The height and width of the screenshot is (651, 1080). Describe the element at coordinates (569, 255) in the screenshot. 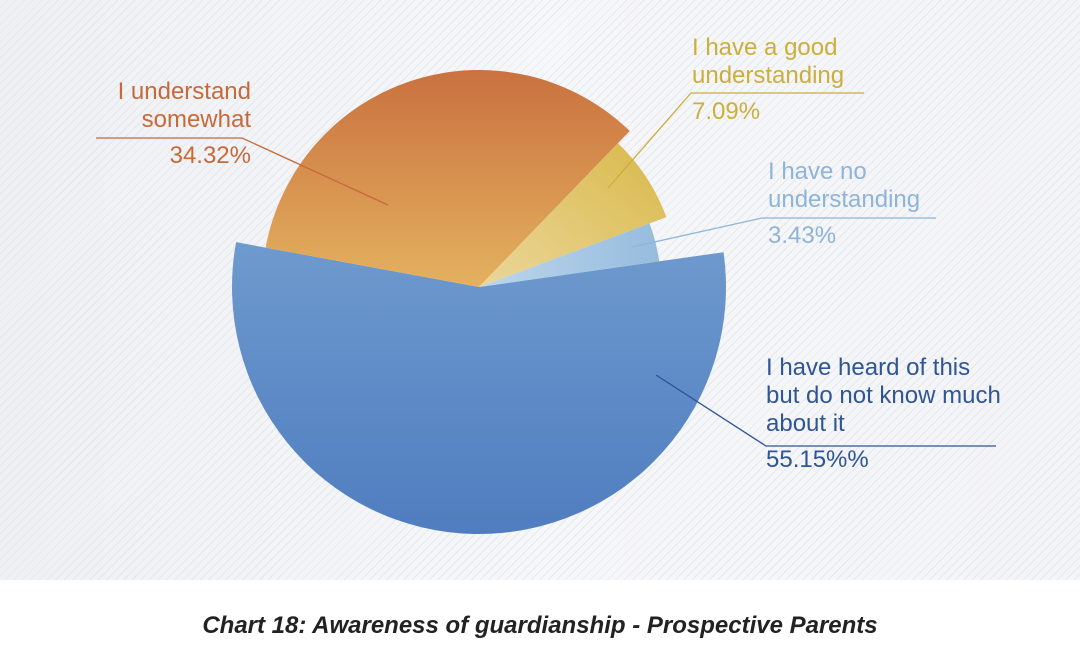

I see `pie-slice-none` at that location.